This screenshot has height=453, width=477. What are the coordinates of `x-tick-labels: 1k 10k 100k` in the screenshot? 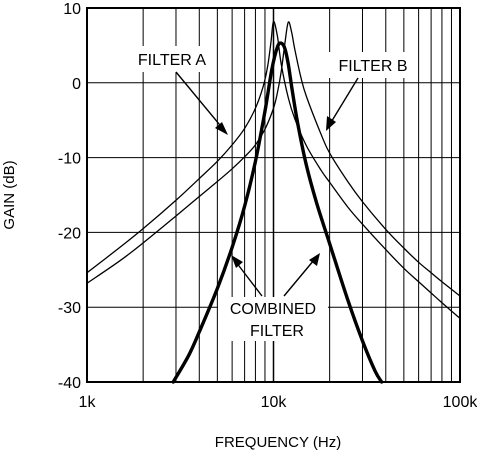 It's located at (278, 402).